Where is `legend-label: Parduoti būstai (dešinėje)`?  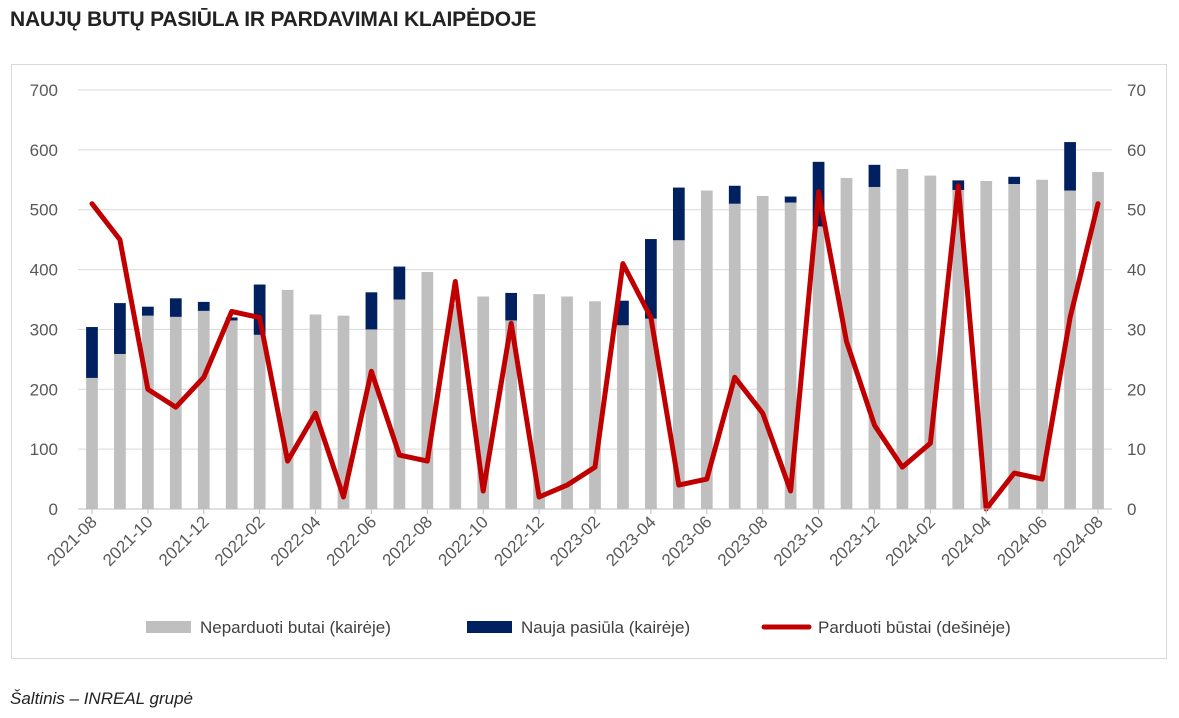
legend-label: Parduoti būstai (dešinėje) is located at coordinates (914, 627).